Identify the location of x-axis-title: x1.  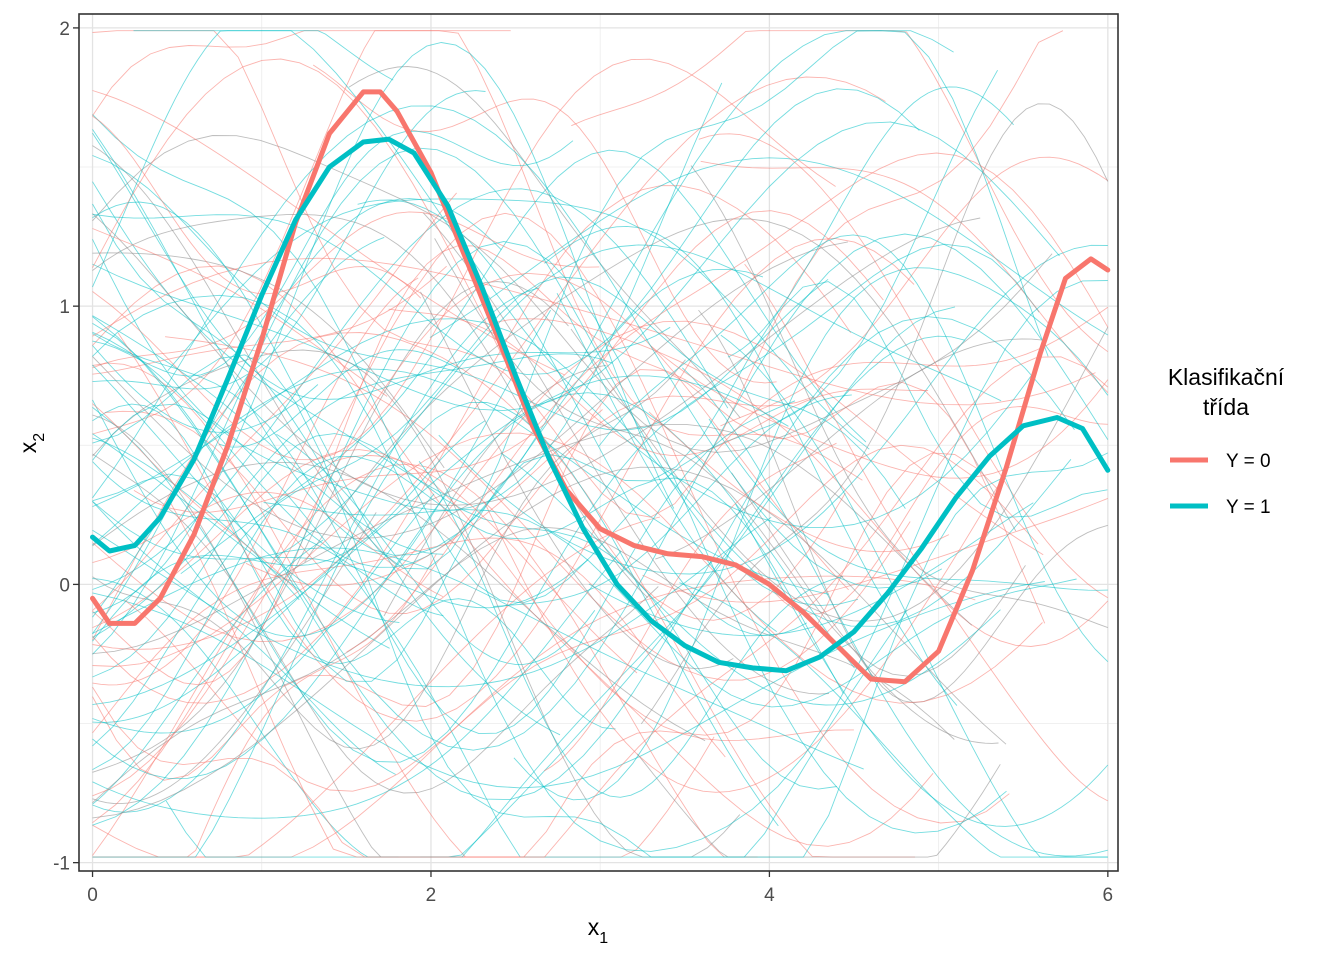
(598, 930).